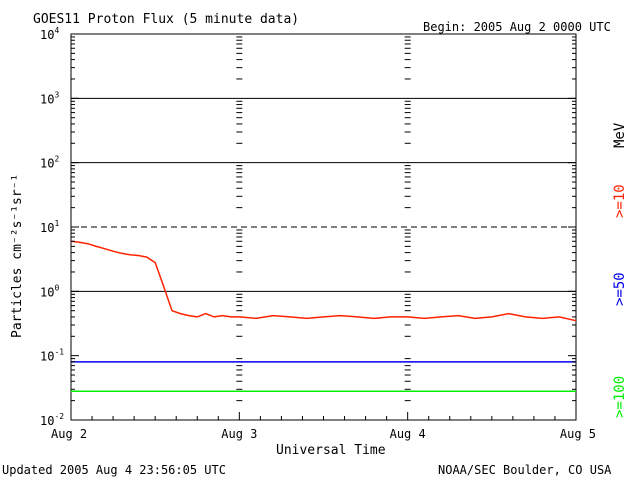  I want to click on legend-entry-2: >=100, so click(620, 397).